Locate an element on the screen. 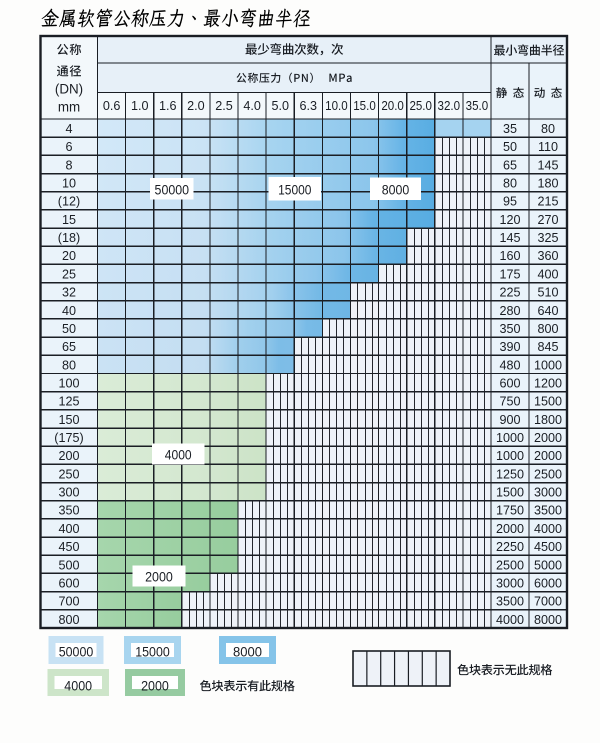  svg-text: 7000 is located at coordinates (548, 602).